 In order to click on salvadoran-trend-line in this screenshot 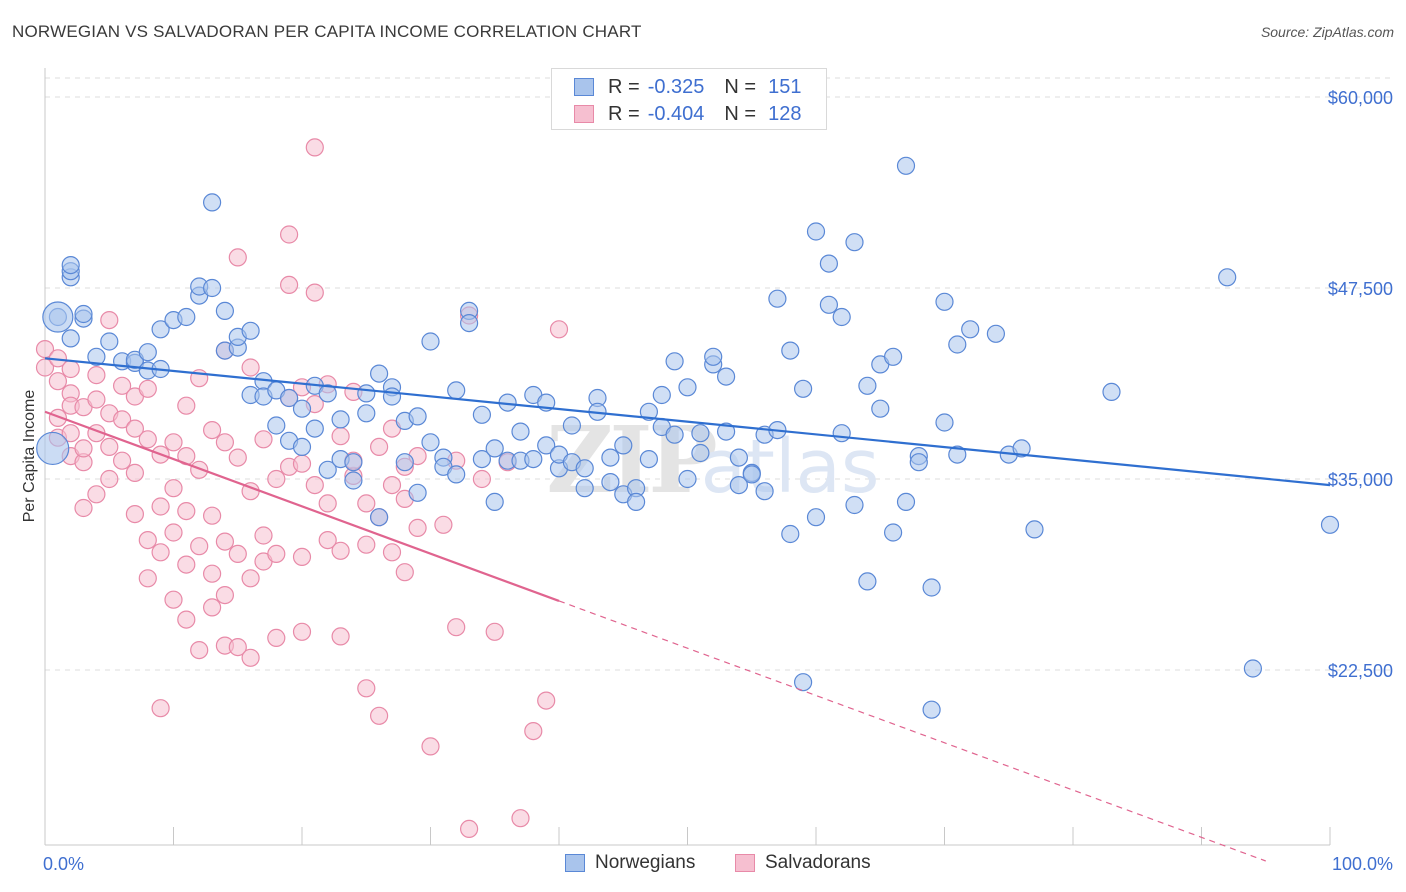, I will do `click(302, 506)`.